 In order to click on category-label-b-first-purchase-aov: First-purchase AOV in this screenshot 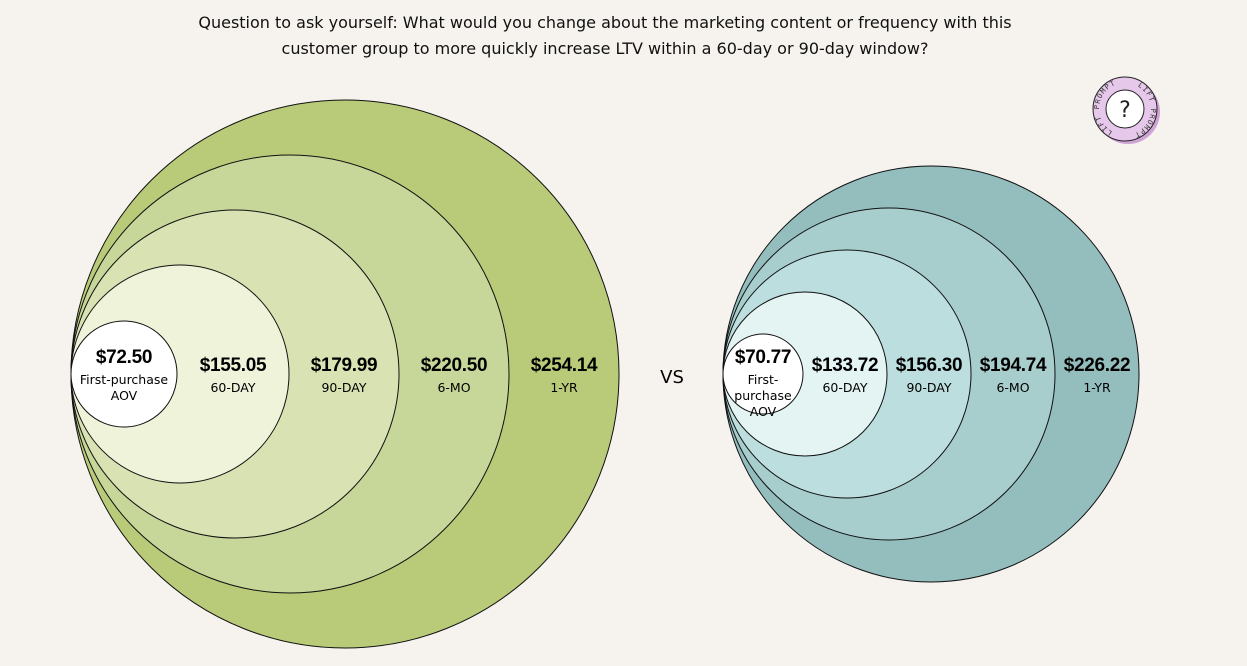, I will do `click(763, 395)`.